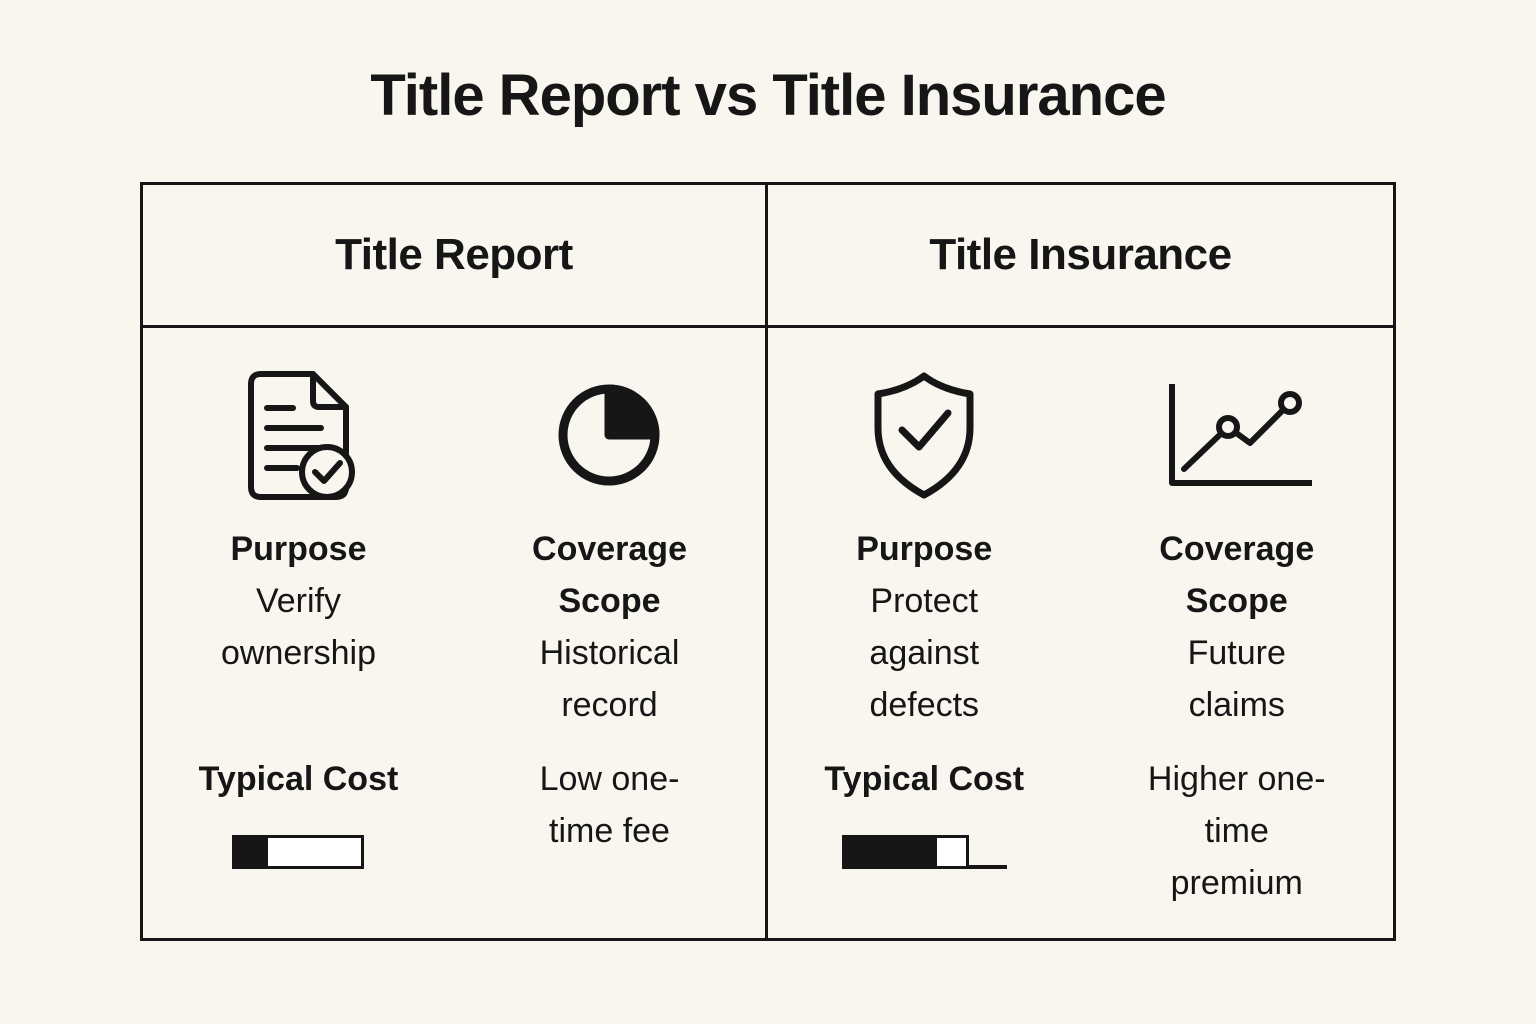 This screenshot has height=1024, width=1536. Describe the element at coordinates (1237, 435) in the screenshot. I see `line-chart-icon` at that location.